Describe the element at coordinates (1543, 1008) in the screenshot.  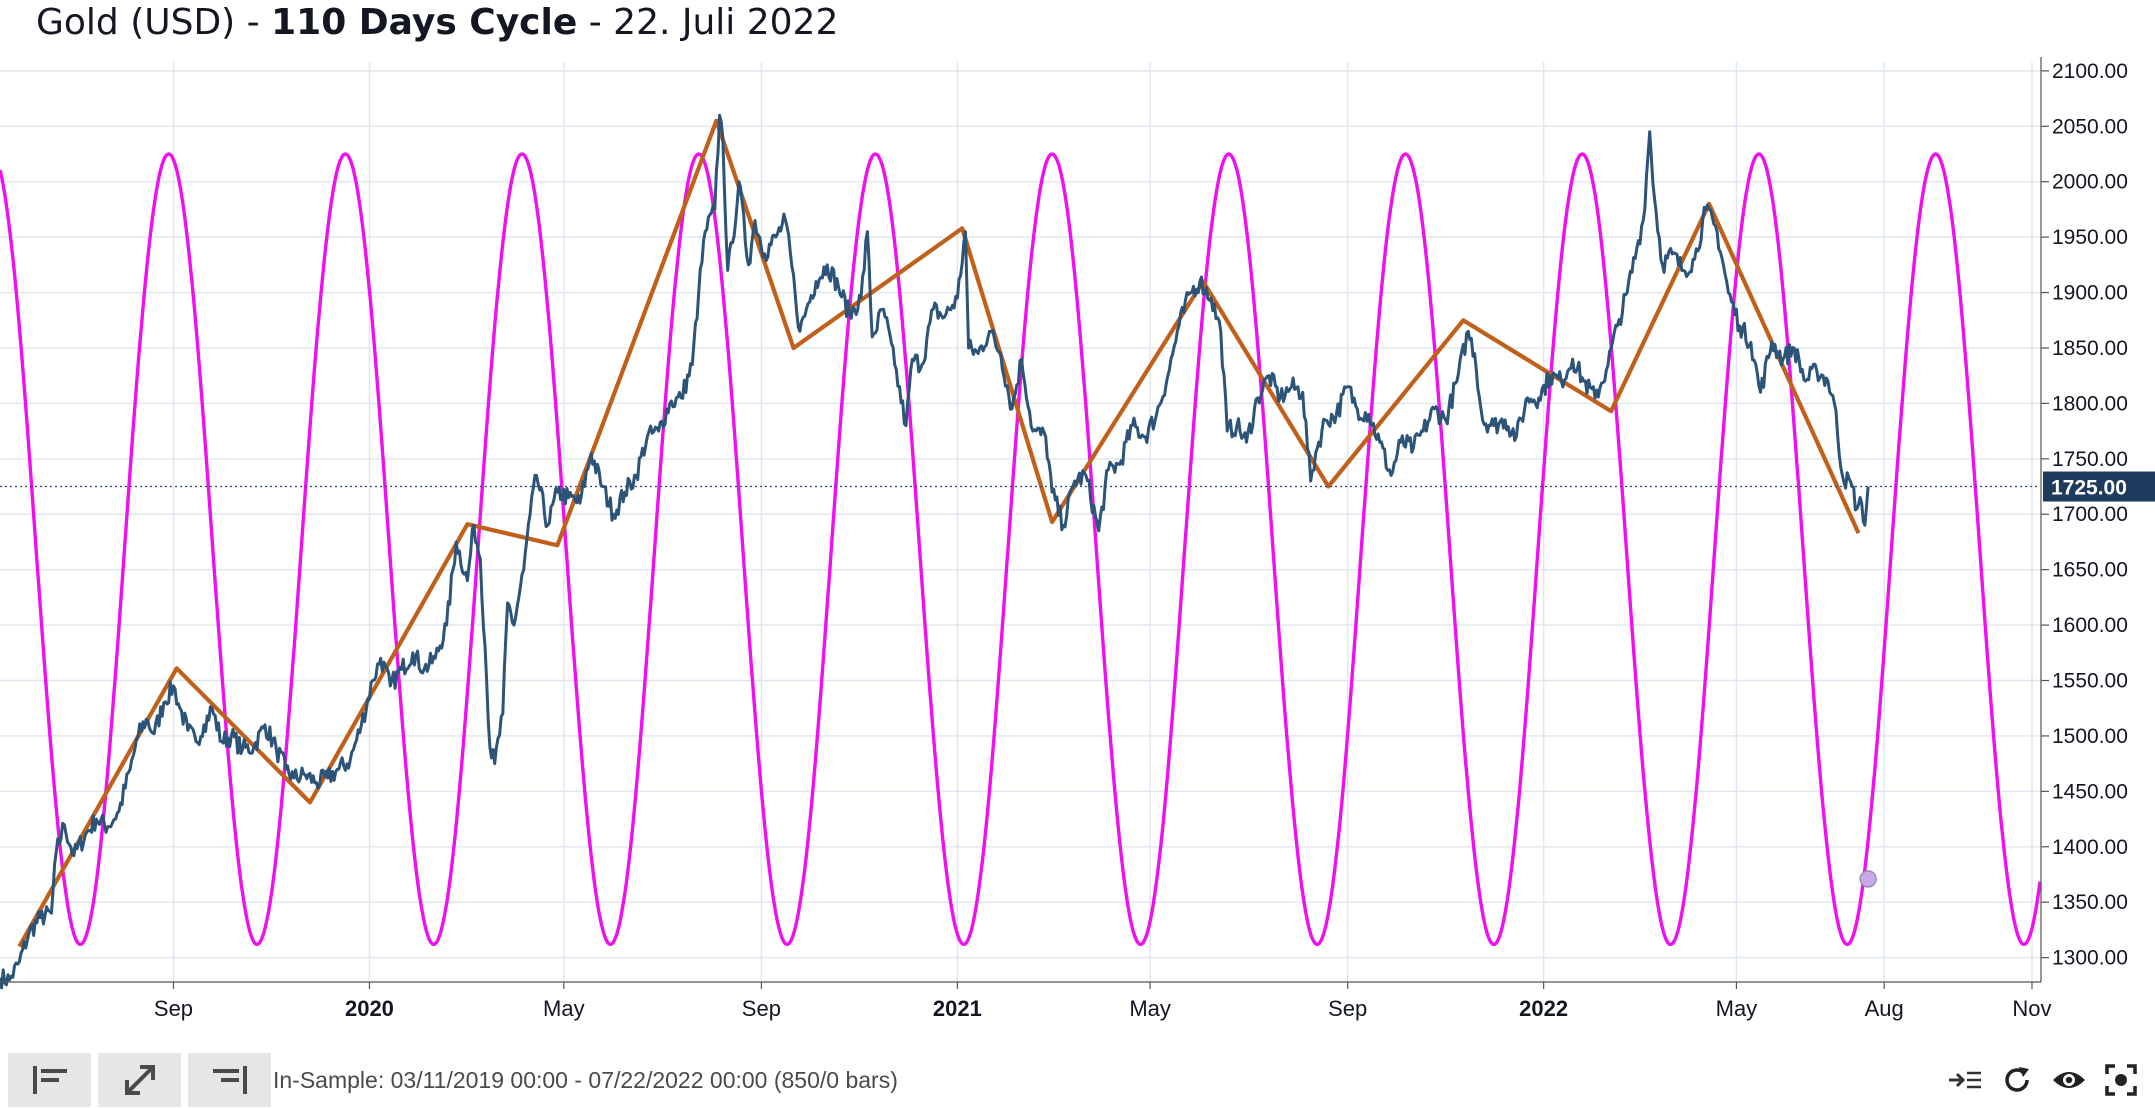
I see `x-tick-label: 2022` at that location.